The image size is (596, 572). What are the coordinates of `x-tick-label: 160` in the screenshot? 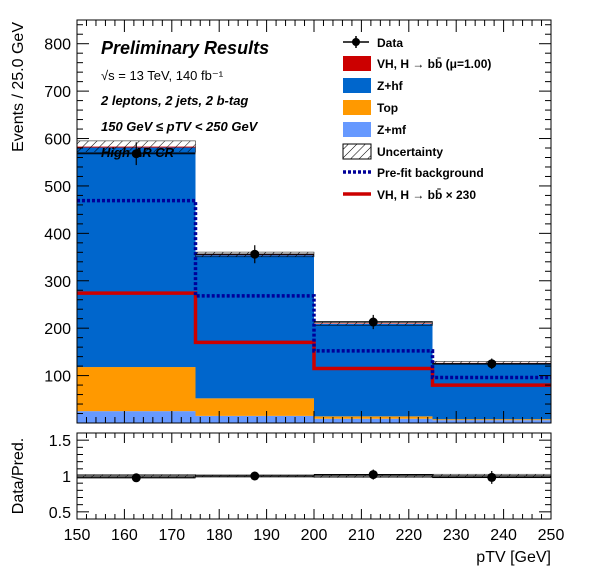 It's located at (124, 535).